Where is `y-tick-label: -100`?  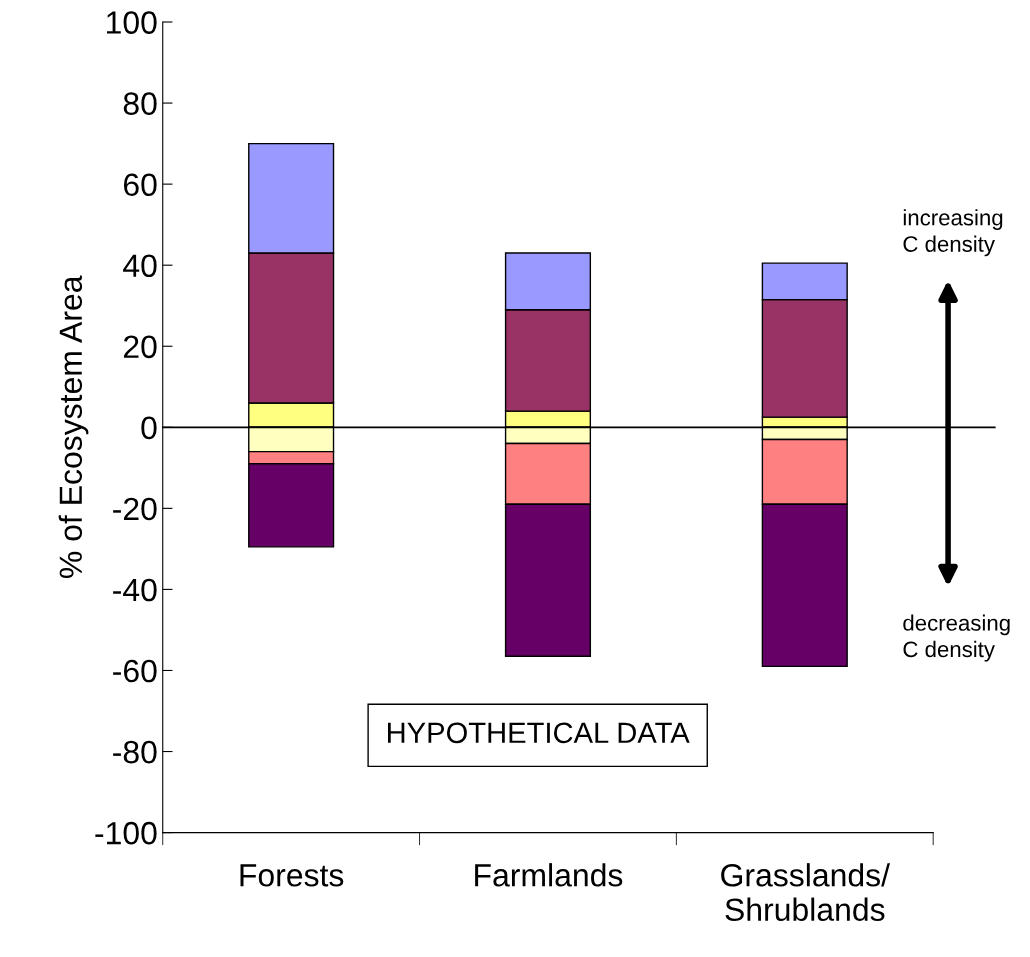
y-tick-label: -100 is located at coordinates (126, 833).